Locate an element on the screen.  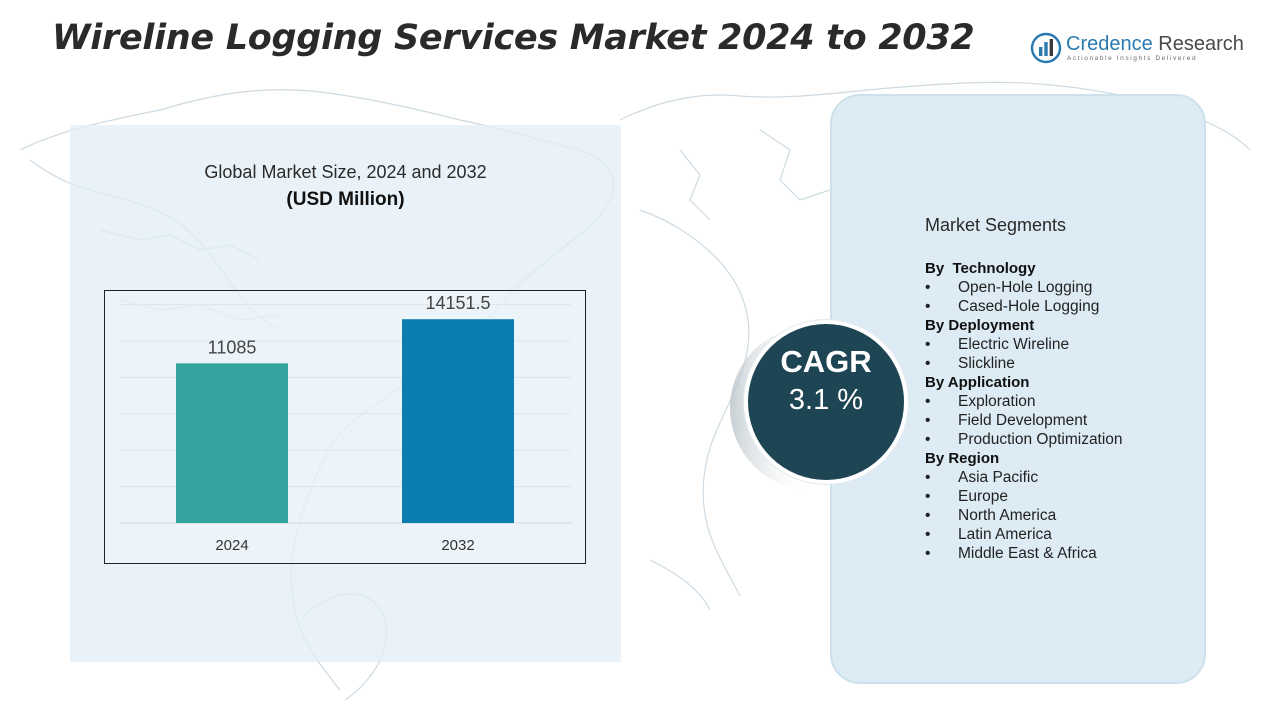
segment-item: • Production Optimization is located at coordinates (1060, 439).